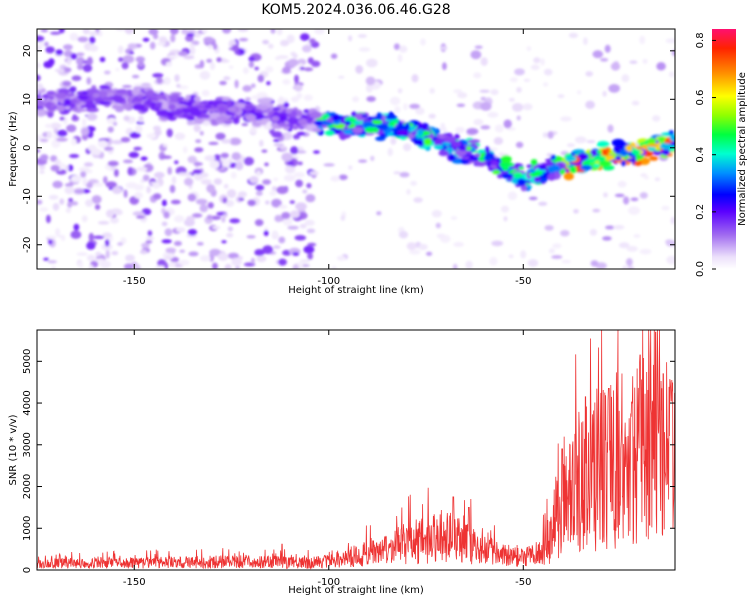  I want to click on colorbar-tick-label: 0.8, so click(700, 40).